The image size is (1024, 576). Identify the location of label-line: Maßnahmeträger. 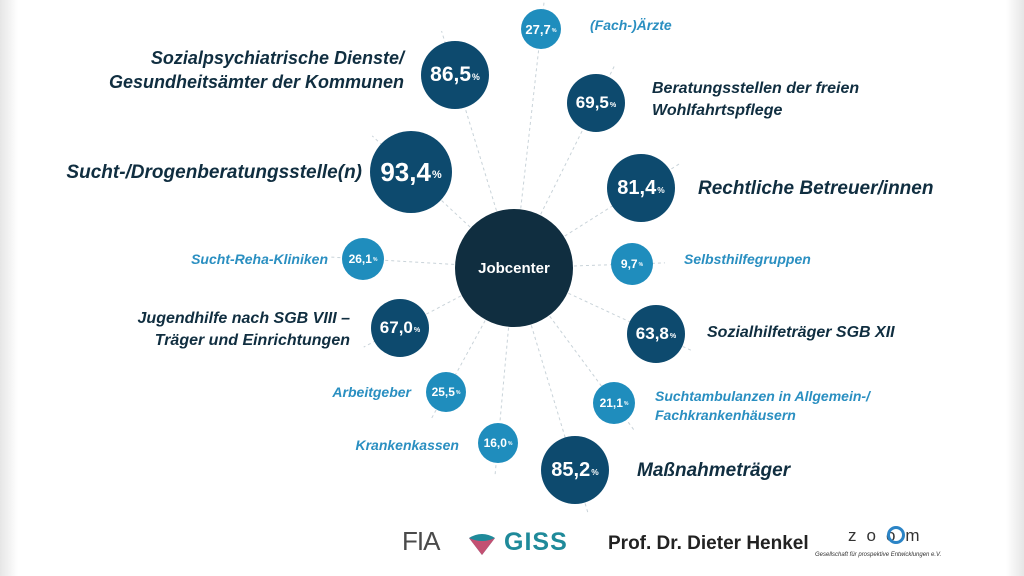
(714, 470).